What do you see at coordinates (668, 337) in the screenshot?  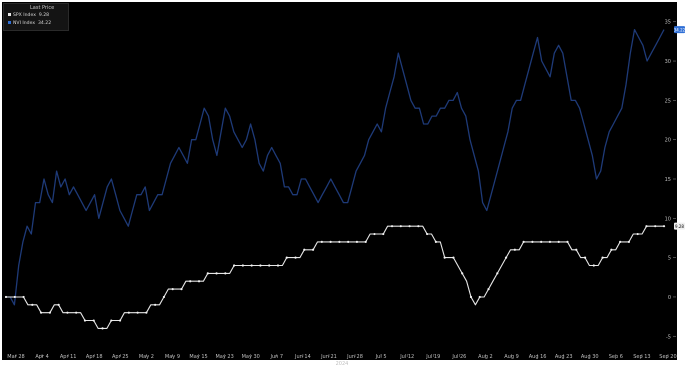 I see `y-tick-label: -5` at bounding box center [668, 337].